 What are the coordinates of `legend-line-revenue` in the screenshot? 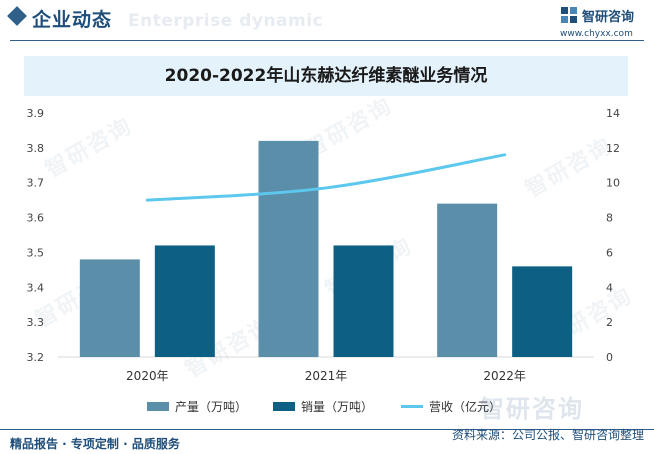 It's located at (412, 406).